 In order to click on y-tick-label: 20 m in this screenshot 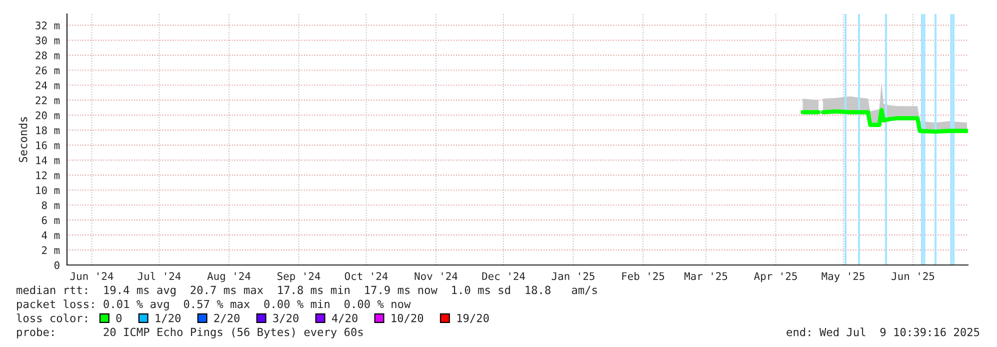, I will do `click(48, 115)`.